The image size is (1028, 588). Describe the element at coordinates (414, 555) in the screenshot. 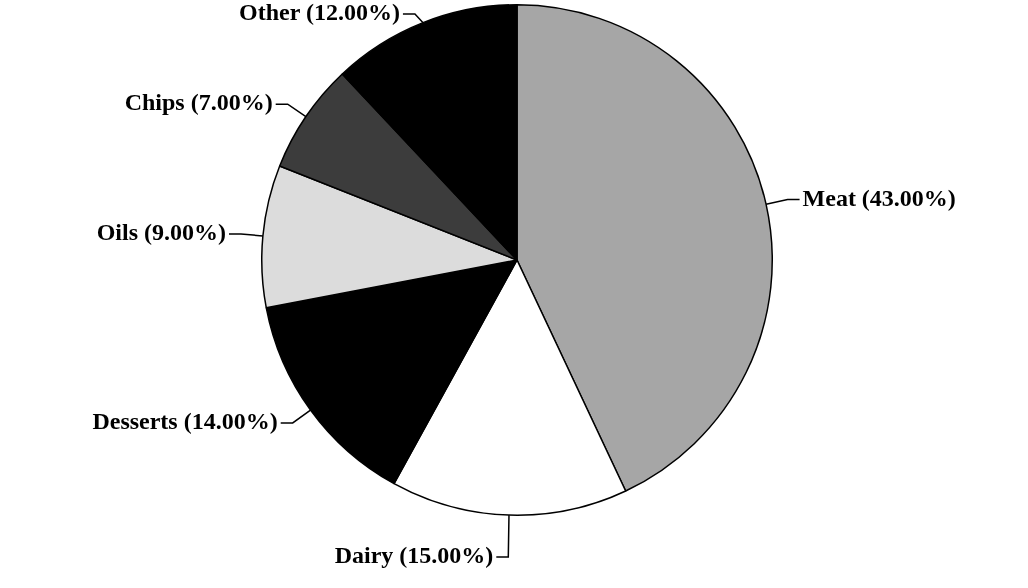

I see `slice-label: Dairy (15.00%)` at that location.